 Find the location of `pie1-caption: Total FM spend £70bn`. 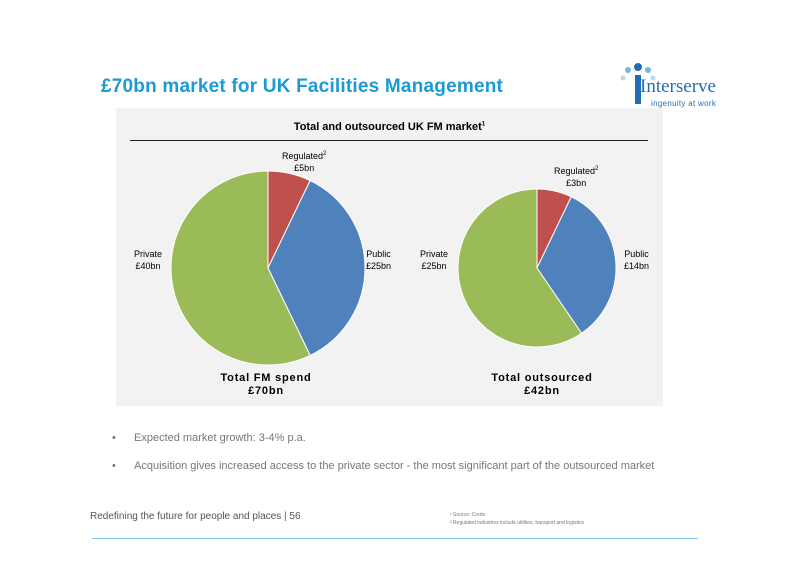

pie1-caption: Total FM spend £70bn is located at coordinates (266, 385).